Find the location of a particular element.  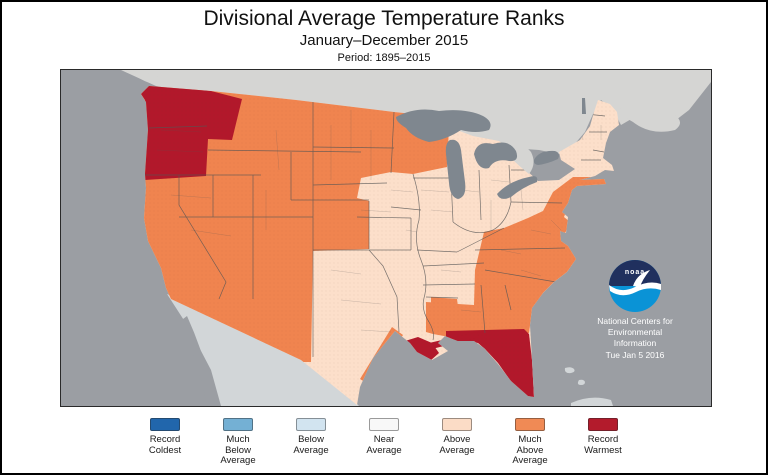

noaa-logo-acronym: noaa is located at coordinates (635, 272).